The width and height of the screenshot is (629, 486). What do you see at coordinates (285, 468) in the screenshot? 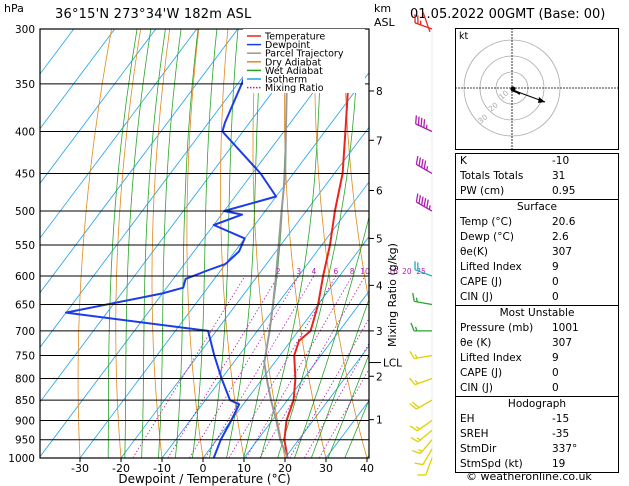
I see `x-tick-label: 20` at bounding box center [285, 468].